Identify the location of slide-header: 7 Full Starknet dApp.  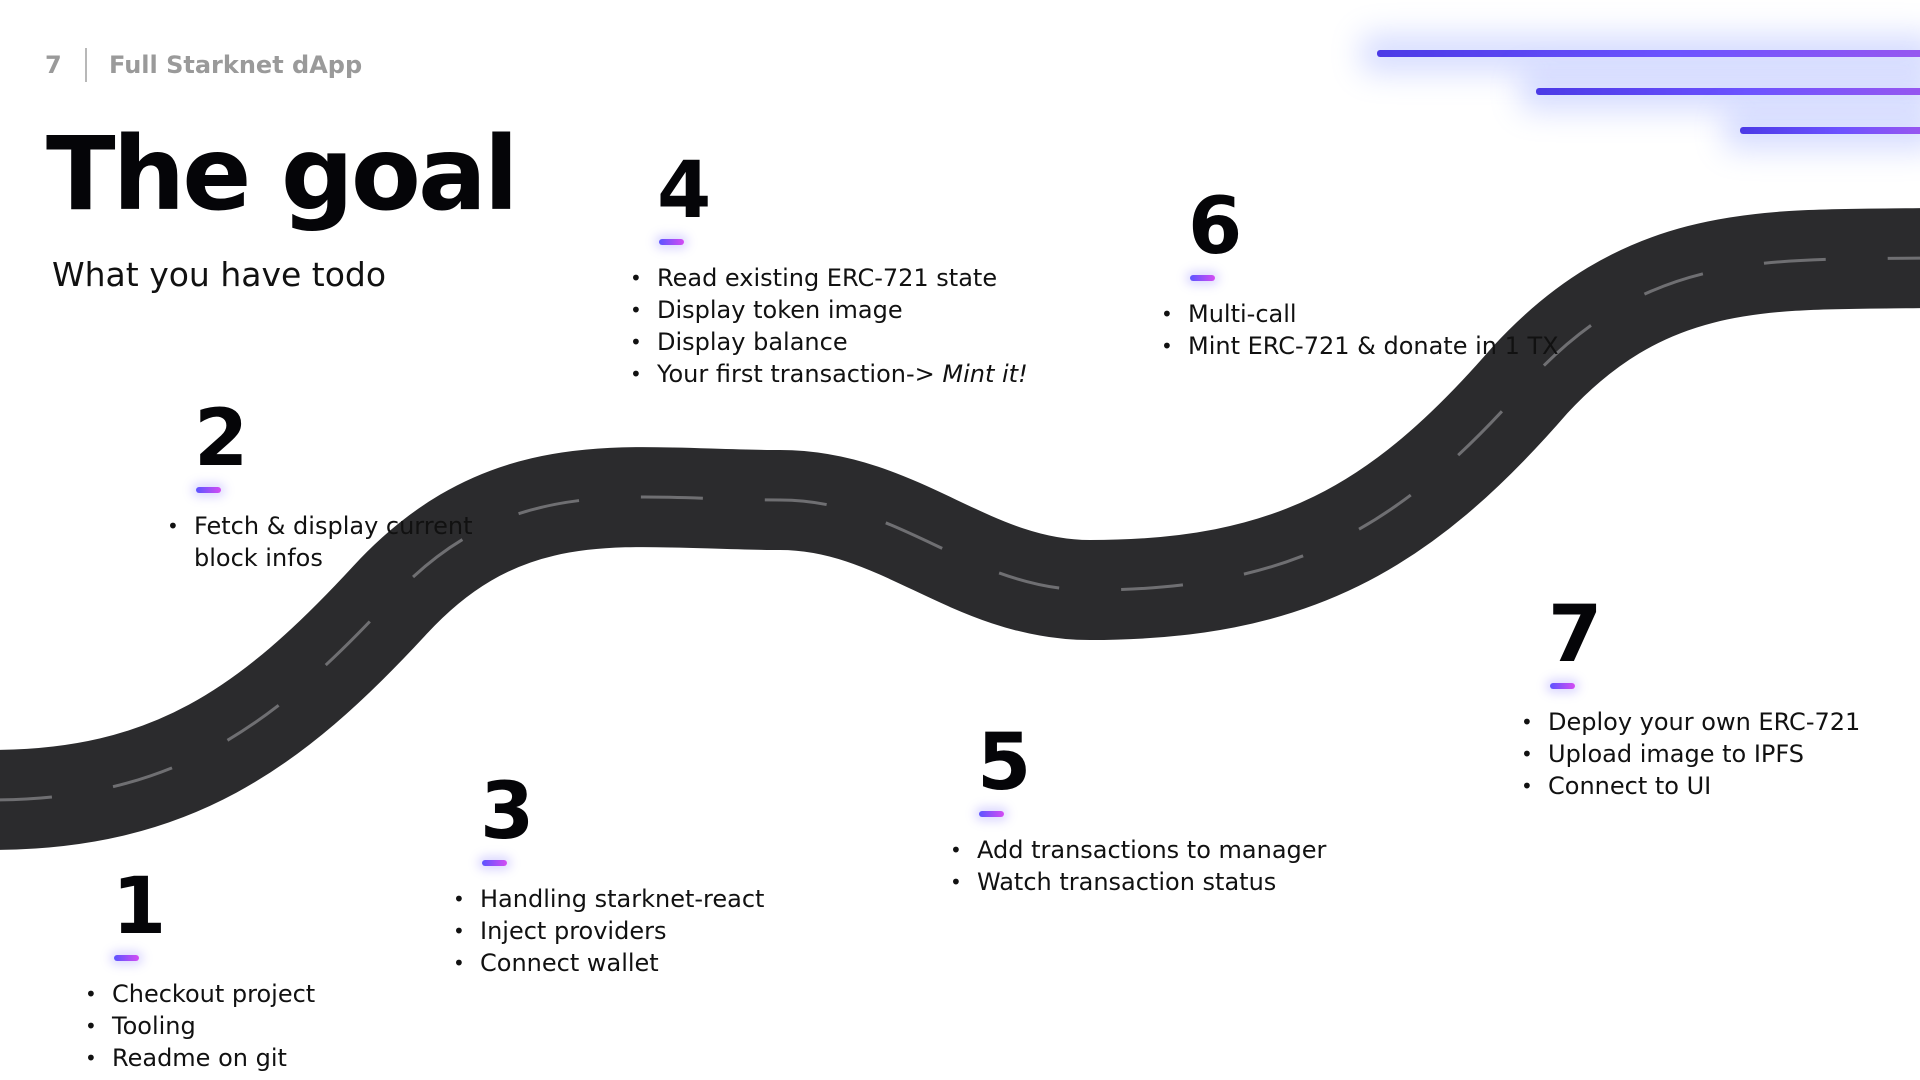
(203, 65).